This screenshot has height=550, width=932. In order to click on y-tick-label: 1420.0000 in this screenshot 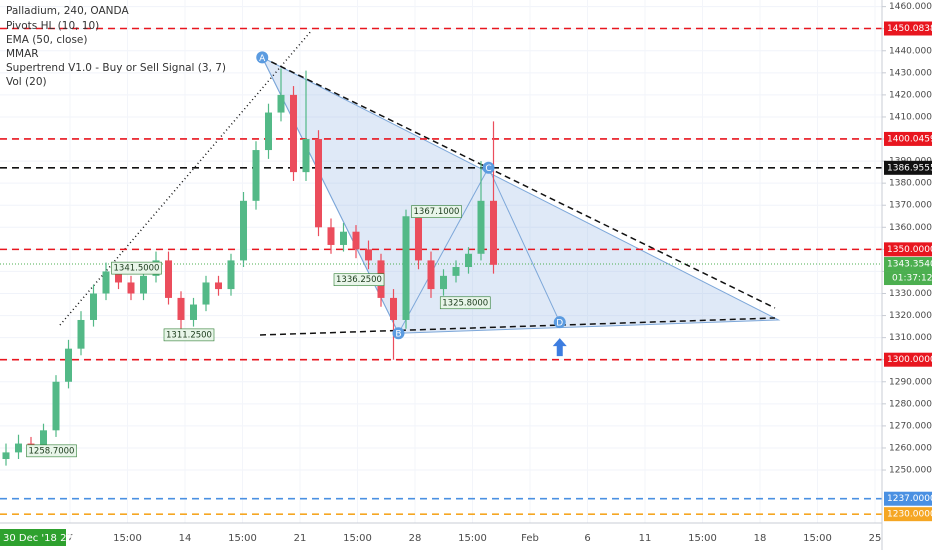, I will do `click(910, 95)`.